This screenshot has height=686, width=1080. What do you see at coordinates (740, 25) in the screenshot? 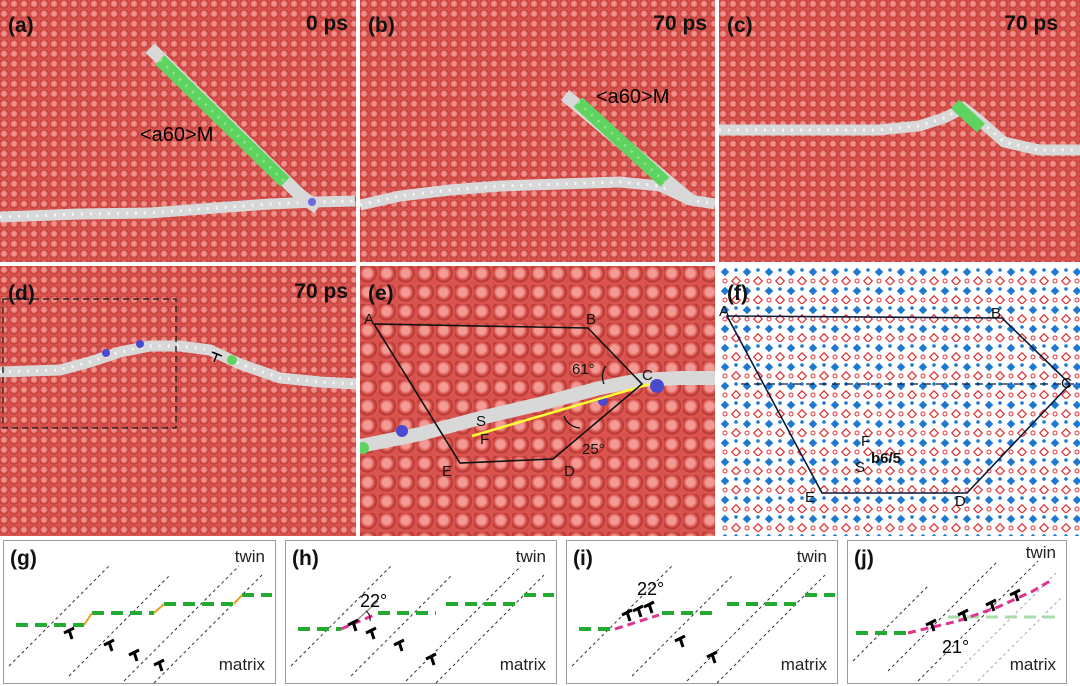
I see `panel-c-label: (c)` at bounding box center [740, 25].